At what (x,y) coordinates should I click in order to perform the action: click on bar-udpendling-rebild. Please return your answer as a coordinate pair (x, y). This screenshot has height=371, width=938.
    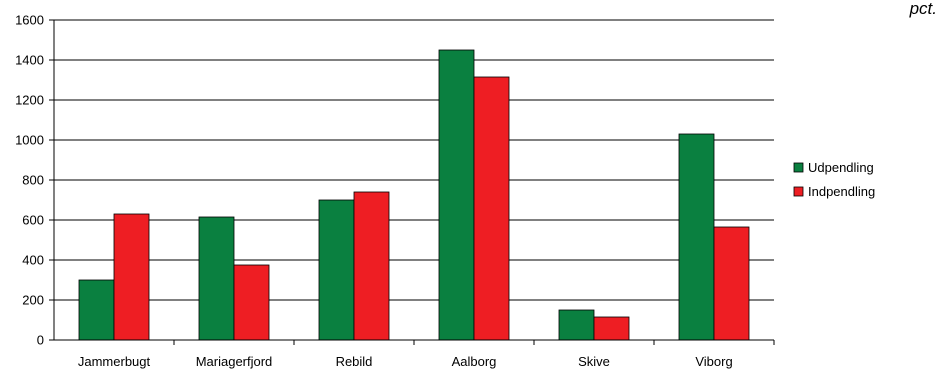
    Looking at the image, I should click on (336, 270).